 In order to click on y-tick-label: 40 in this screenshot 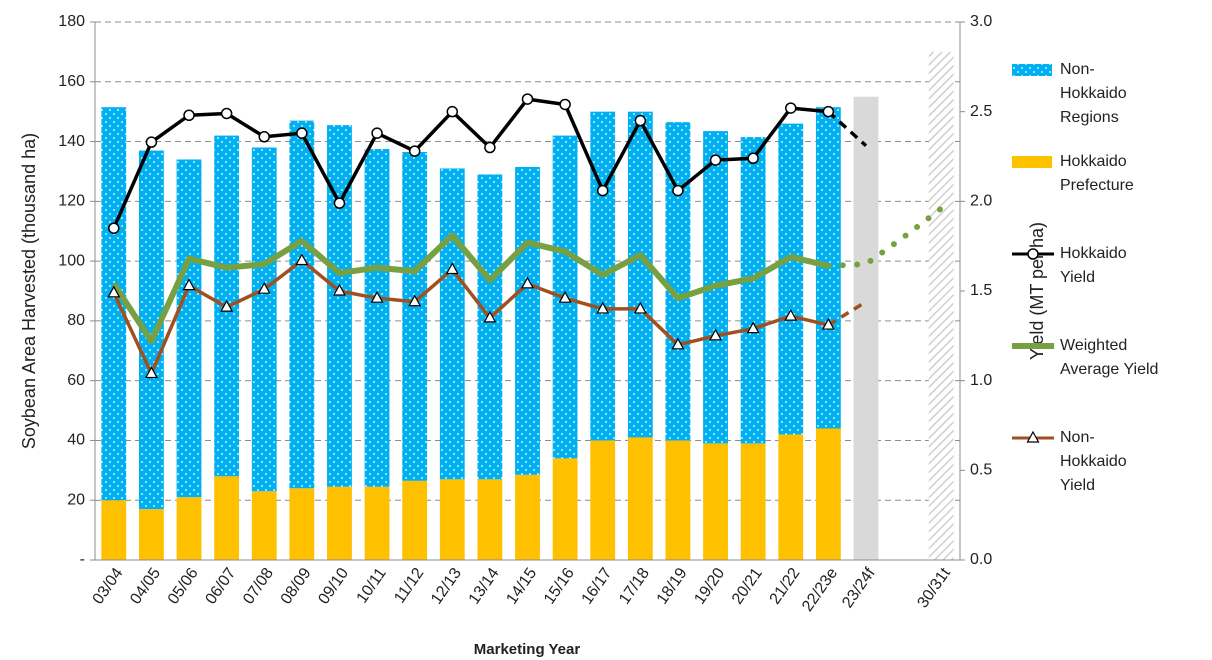, I will do `click(76, 440)`.